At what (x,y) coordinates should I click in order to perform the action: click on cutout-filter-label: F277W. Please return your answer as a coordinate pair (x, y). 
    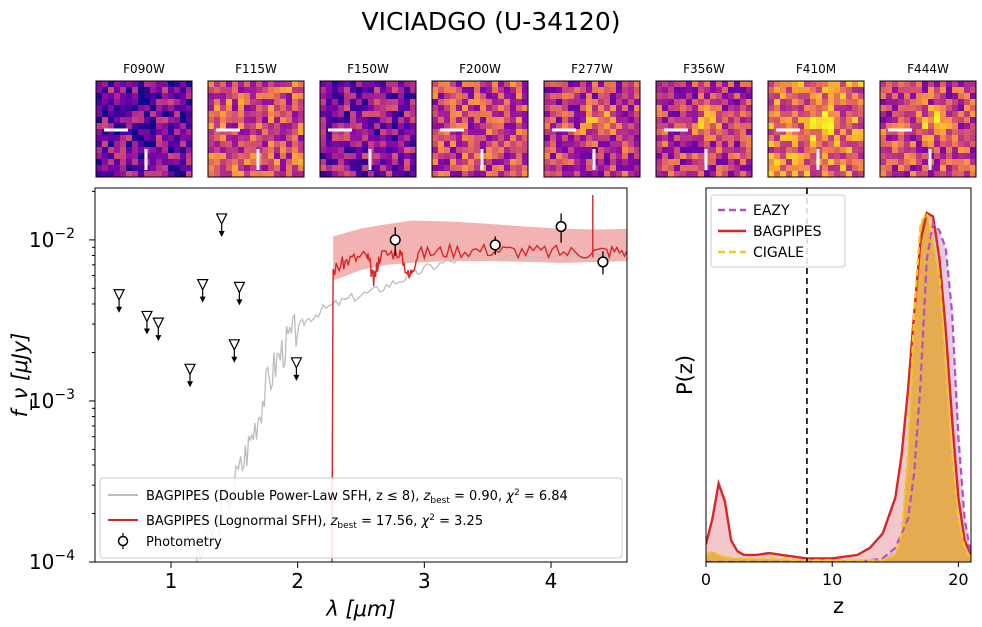
    Looking at the image, I should click on (592, 69).